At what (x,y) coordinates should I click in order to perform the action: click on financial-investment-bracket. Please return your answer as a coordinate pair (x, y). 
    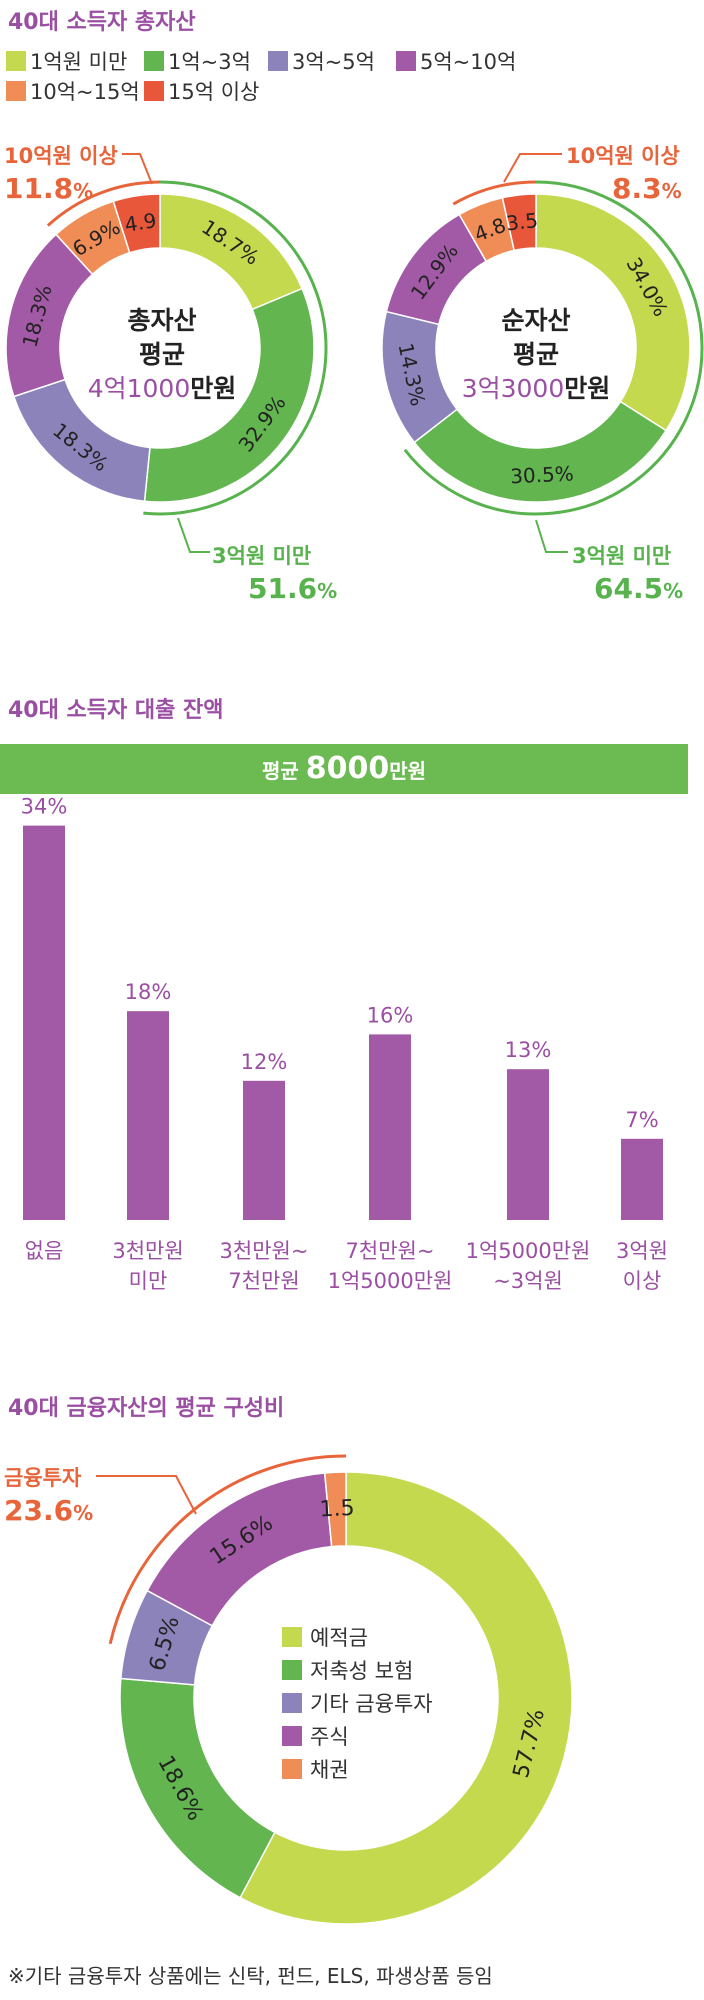
    Looking at the image, I should click on (227, 1549).